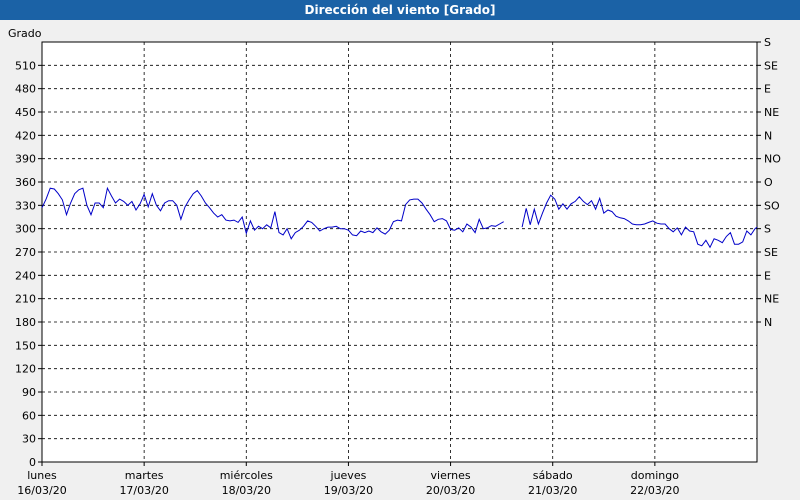 The width and height of the screenshot is (800, 500). I want to click on x-tick-date: 16/03/20, so click(41, 490).